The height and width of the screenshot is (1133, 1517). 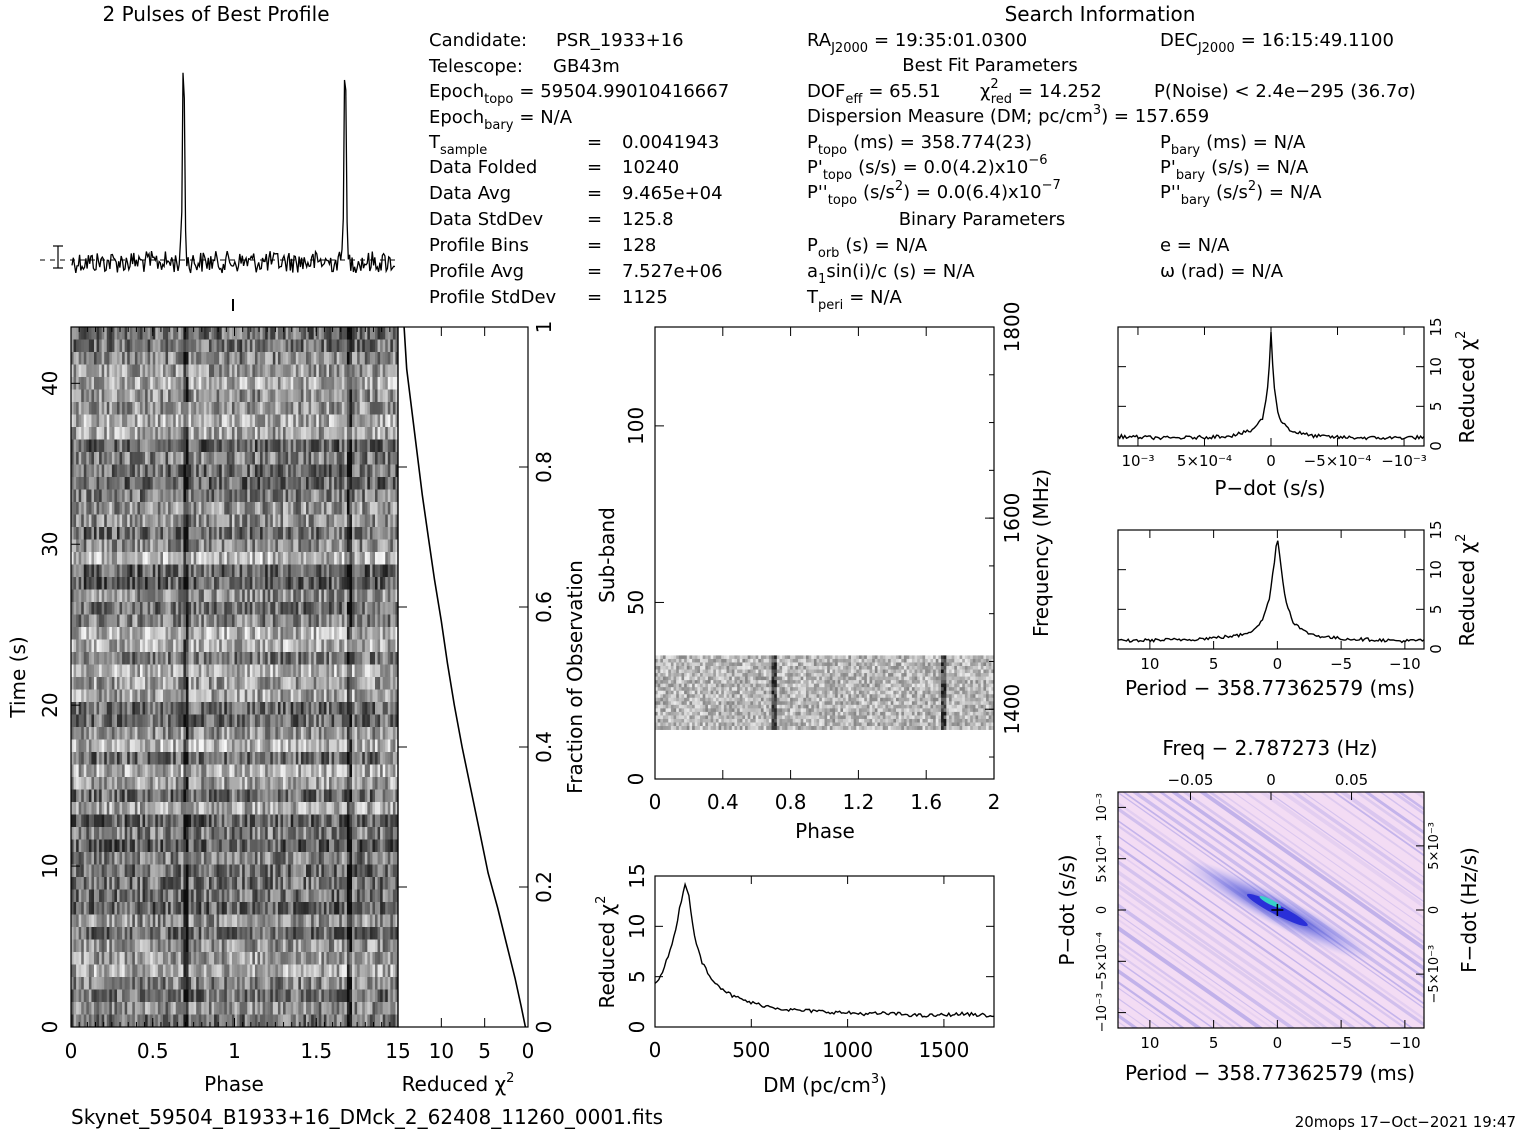 What do you see at coordinates (476, 271) in the screenshot?
I see `stat-label-5: Profile Avg` at bounding box center [476, 271].